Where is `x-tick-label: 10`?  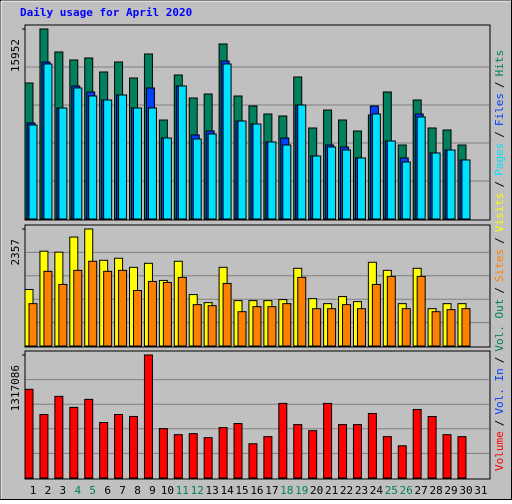
x-tick-label: 10 is located at coordinates (167, 490).